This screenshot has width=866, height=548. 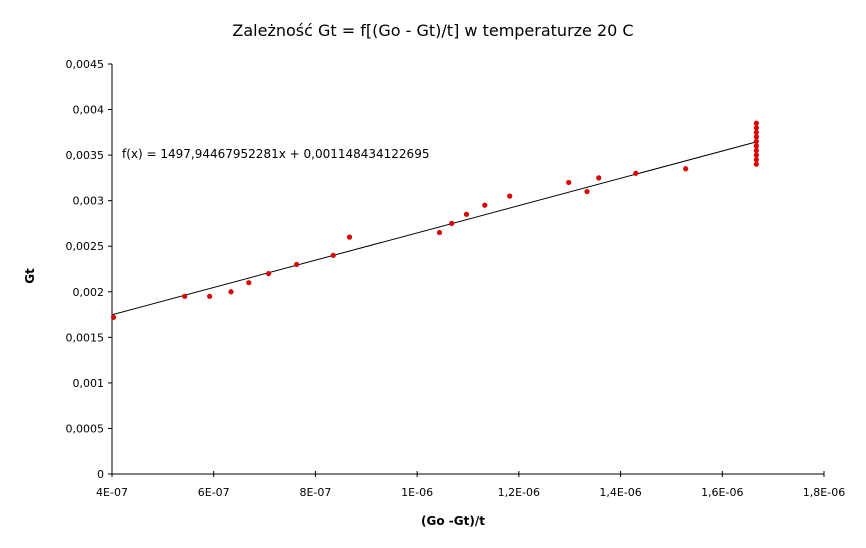 What do you see at coordinates (417, 492) in the screenshot?
I see `x-tick-label: 1E-06` at bounding box center [417, 492].